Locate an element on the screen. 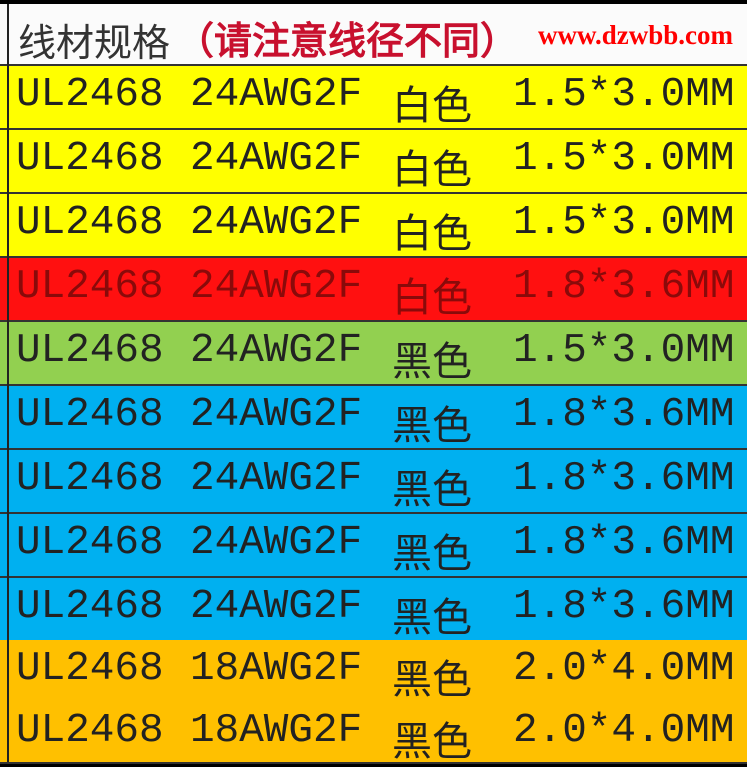  header-row: 线材规格 （请注意线径不同） is located at coordinates (373, 35).